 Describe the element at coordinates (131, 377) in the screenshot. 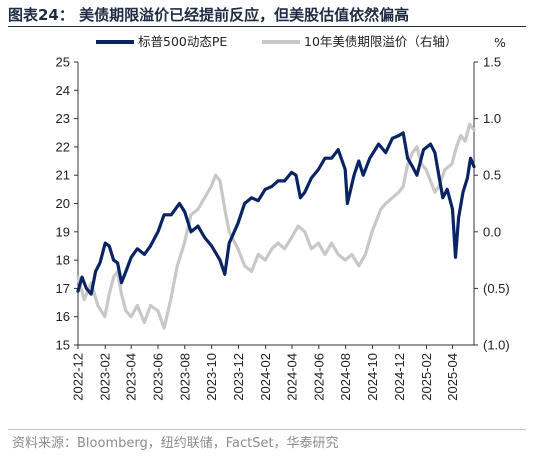

I see `x-tick-label: 2023-04` at that location.